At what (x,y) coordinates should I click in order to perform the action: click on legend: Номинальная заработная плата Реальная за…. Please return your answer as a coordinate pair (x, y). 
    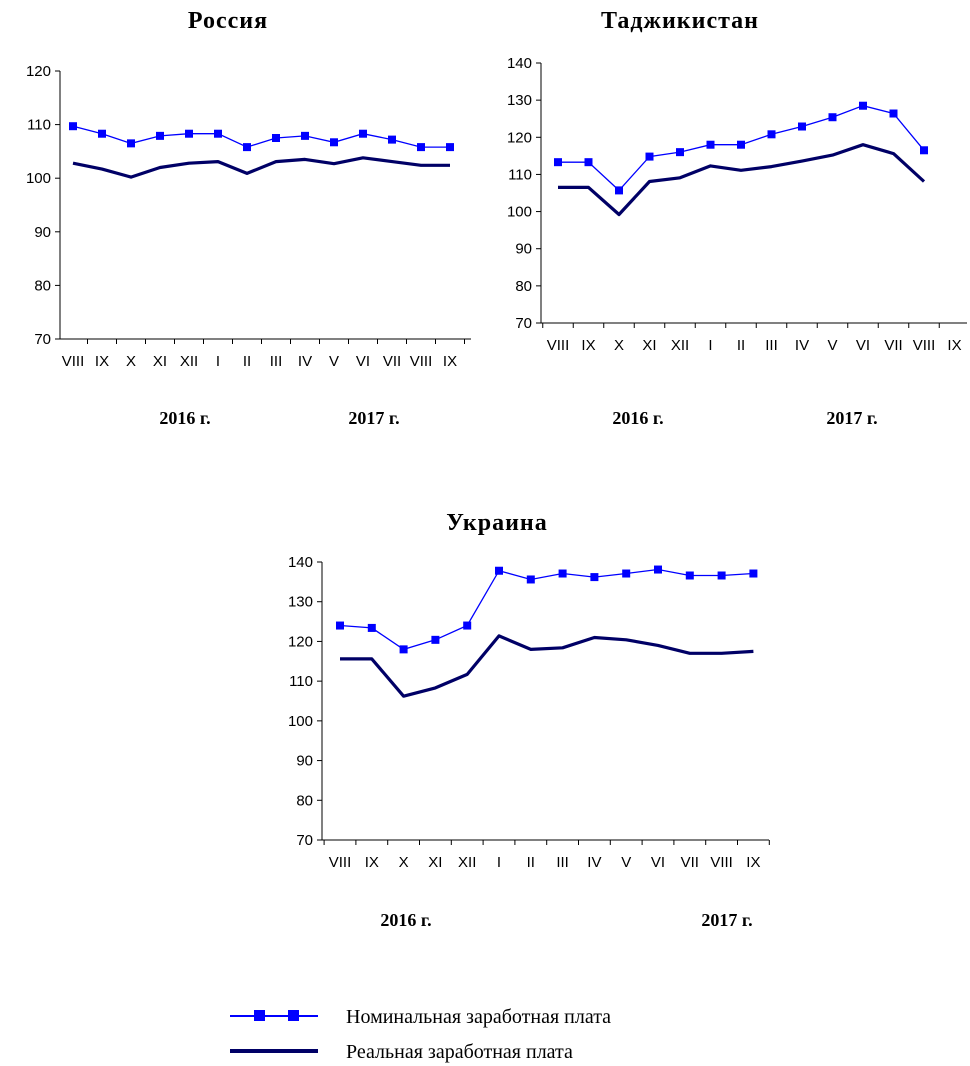
    Looking at the image, I should click on (420, 1034).